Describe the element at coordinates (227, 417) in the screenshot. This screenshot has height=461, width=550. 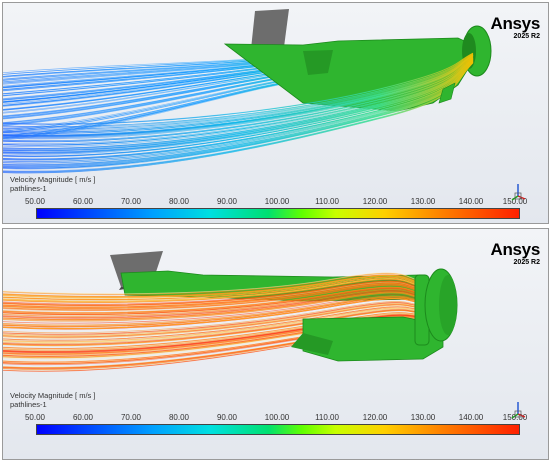
I see `tick-label: 90.00` at that location.